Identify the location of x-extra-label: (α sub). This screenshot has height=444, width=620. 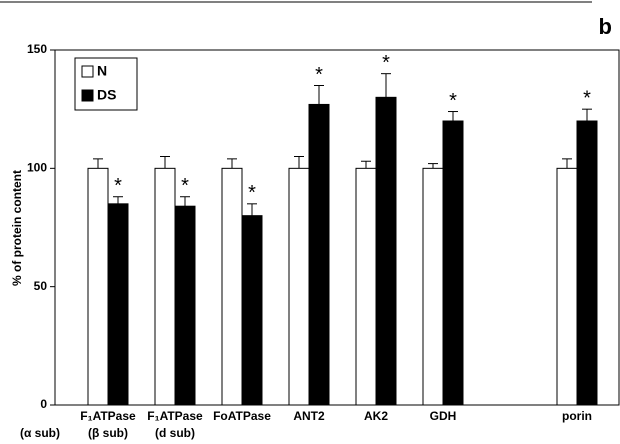
(40, 433).